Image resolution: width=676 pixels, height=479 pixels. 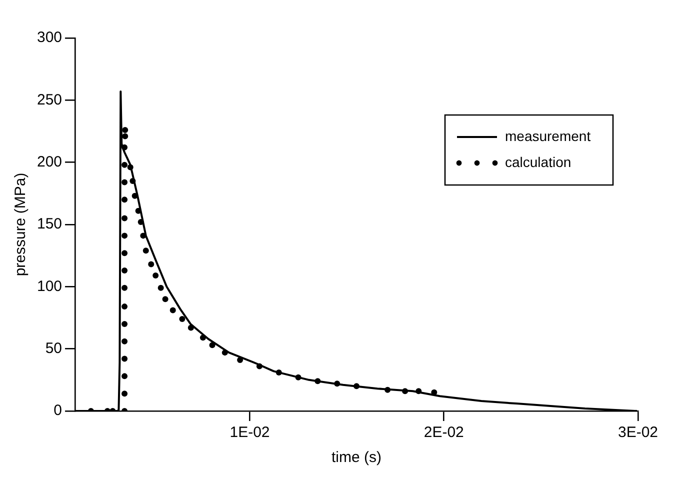 I want to click on y-tick-label: 150, so click(x=49, y=224).